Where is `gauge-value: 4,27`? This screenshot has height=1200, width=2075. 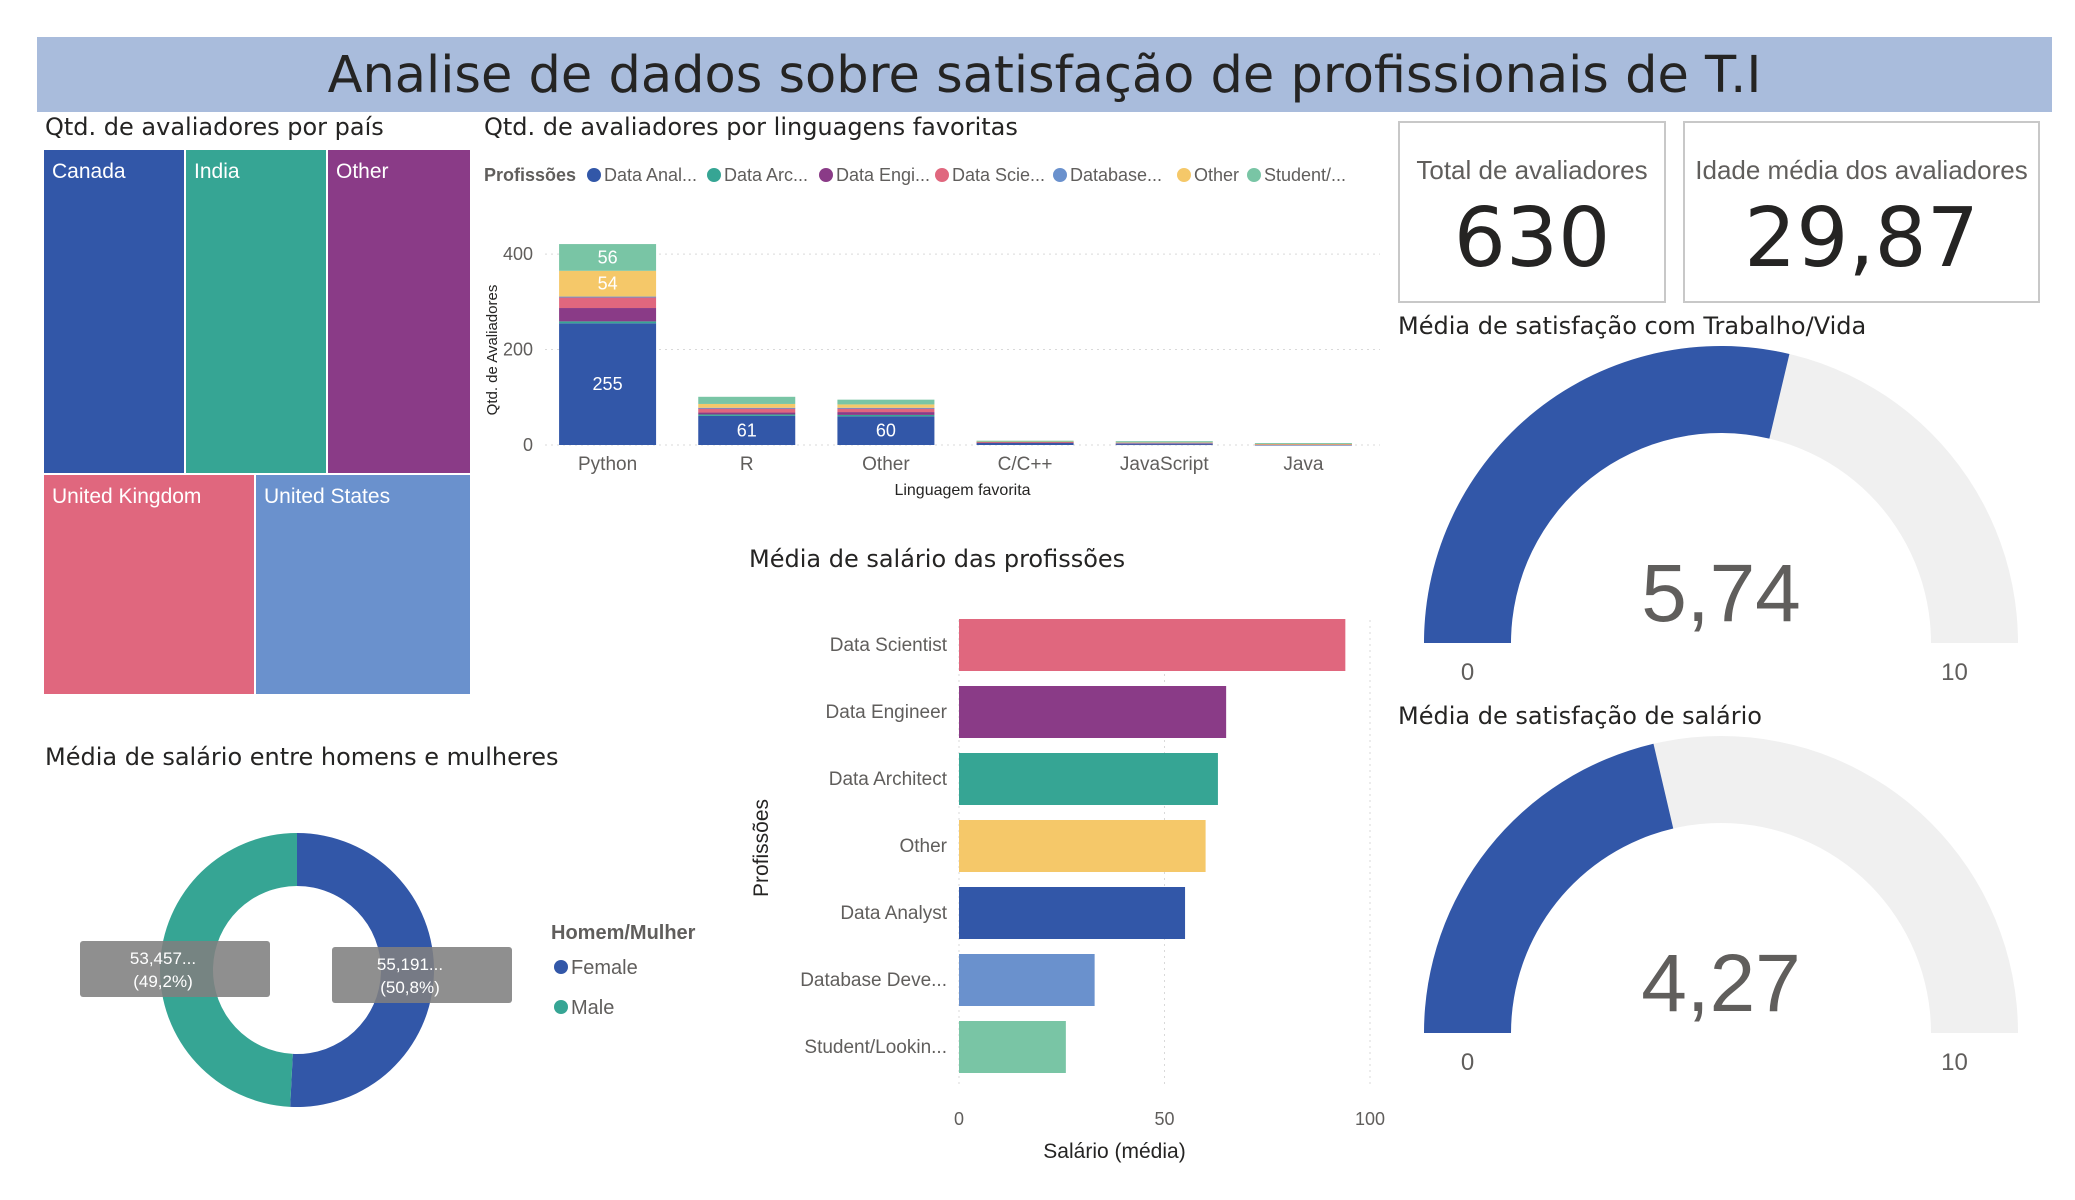 gauge-value: 4,27 is located at coordinates (1721, 983).